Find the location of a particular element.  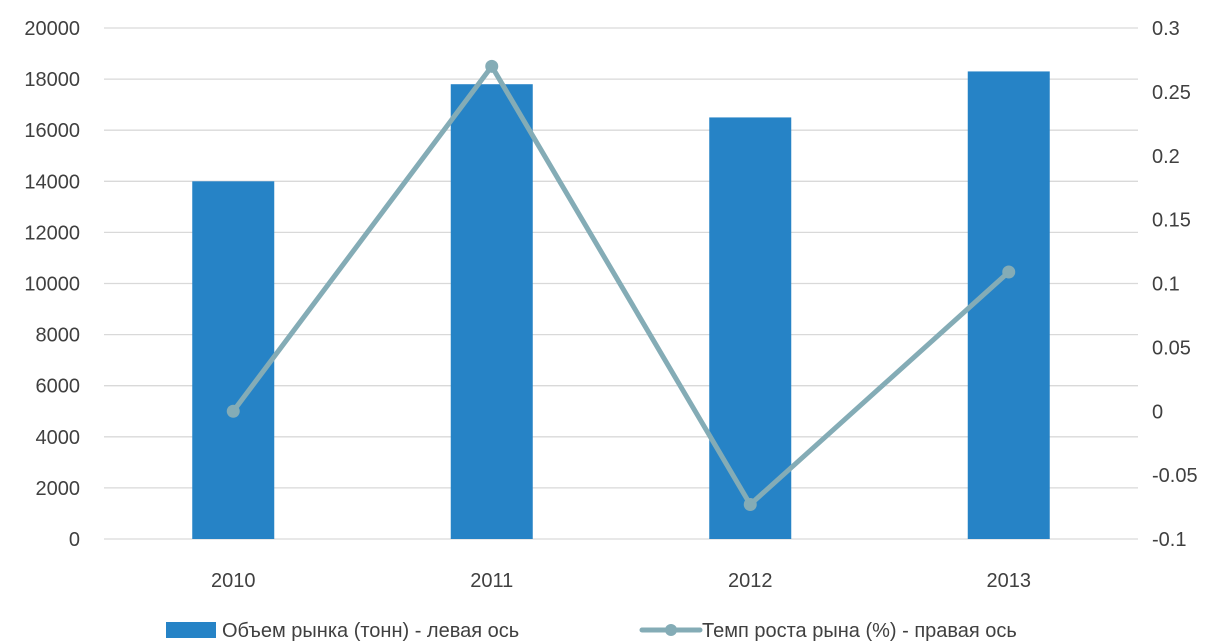

left-tick-label: 2000 is located at coordinates (58, 489).